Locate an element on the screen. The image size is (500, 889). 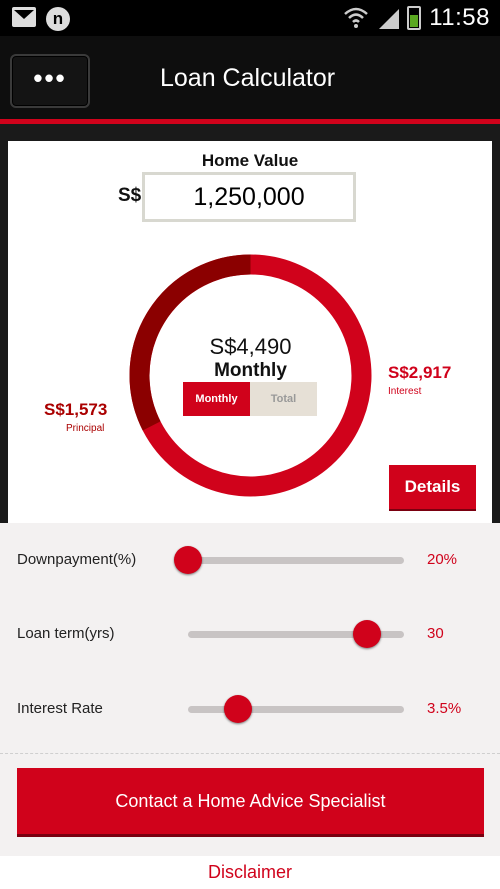
period-toggle: Monthly Total is located at coordinates (250, 399).